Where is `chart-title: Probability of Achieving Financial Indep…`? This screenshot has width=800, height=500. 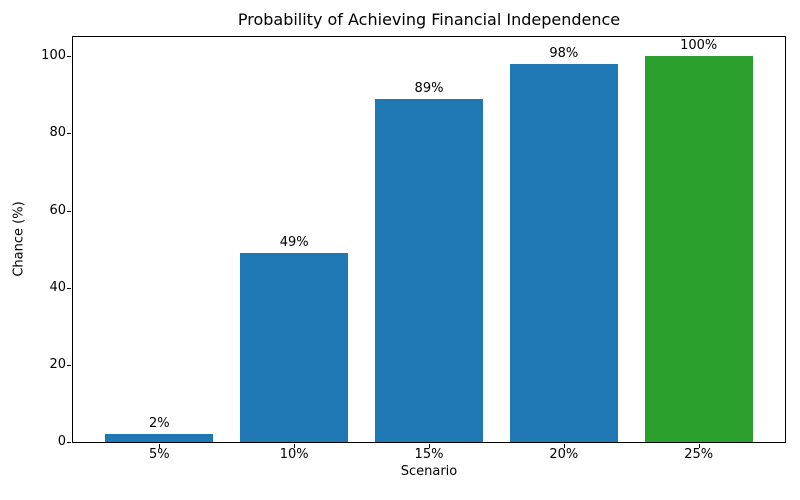
chart-title: Probability of Achieving Financial Indep… is located at coordinates (429, 19).